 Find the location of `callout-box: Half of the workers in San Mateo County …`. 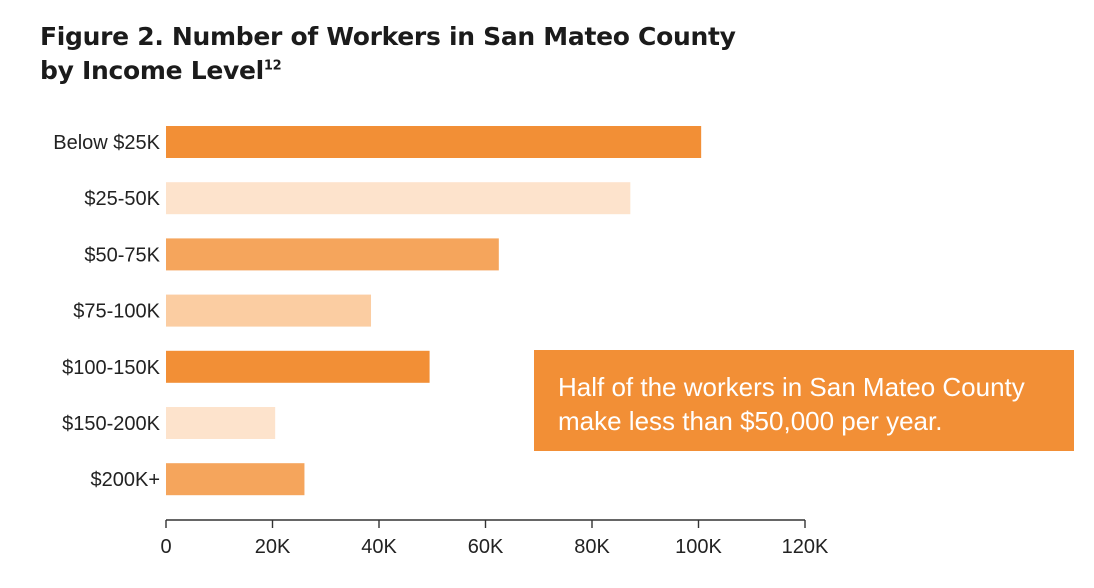

callout-box: Half of the workers in San Mateo County … is located at coordinates (804, 400).